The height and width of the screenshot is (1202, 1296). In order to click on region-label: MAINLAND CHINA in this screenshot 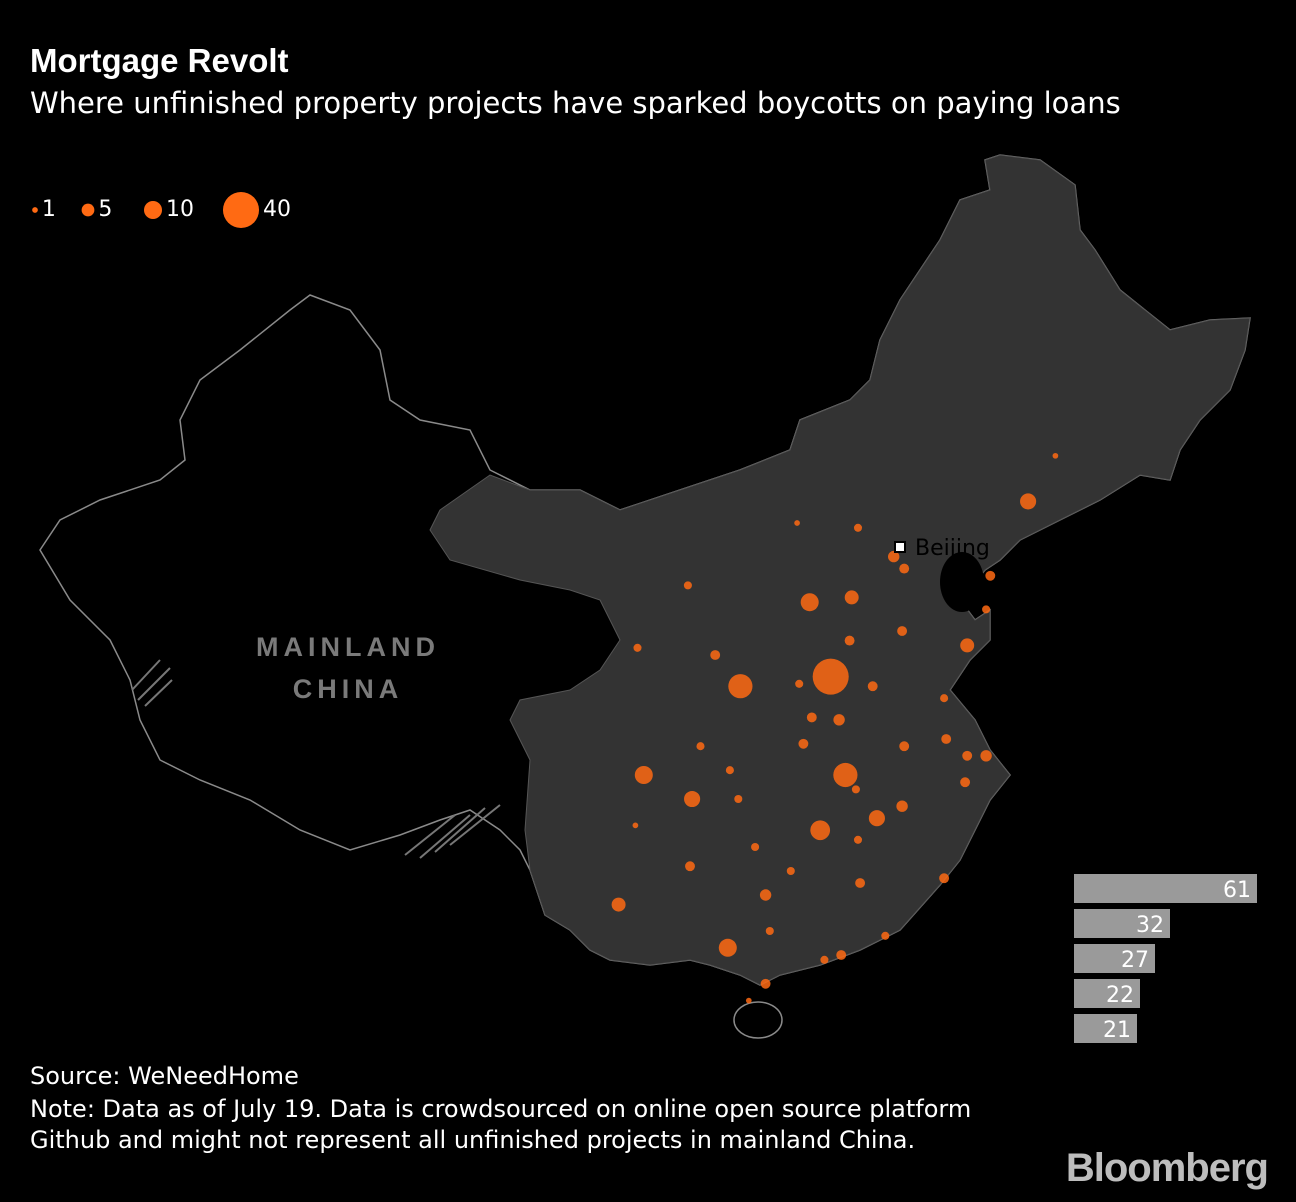, I will do `click(348, 668)`.